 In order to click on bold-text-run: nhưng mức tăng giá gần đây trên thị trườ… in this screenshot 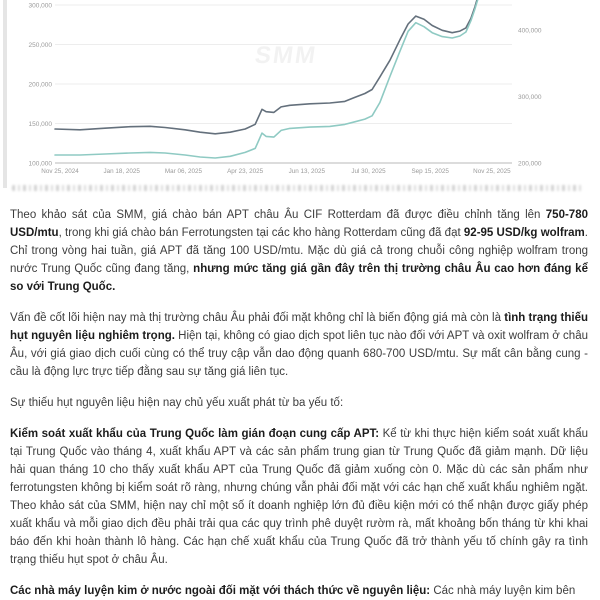, I will do `click(299, 278)`.